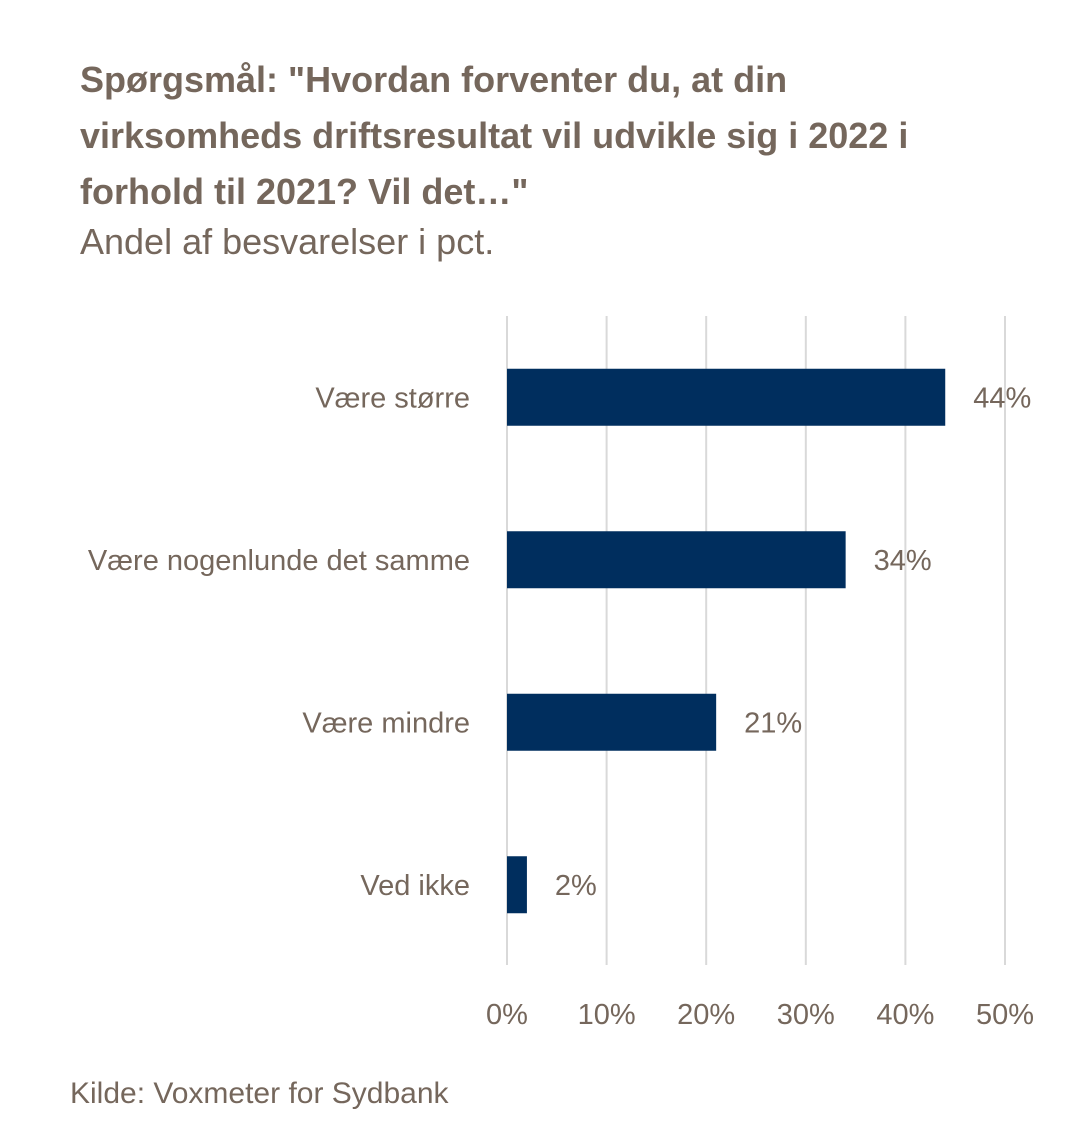 The width and height of the screenshot is (1086, 1148). What do you see at coordinates (392, 398) in the screenshot?
I see `category-label: Være større` at bounding box center [392, 398].